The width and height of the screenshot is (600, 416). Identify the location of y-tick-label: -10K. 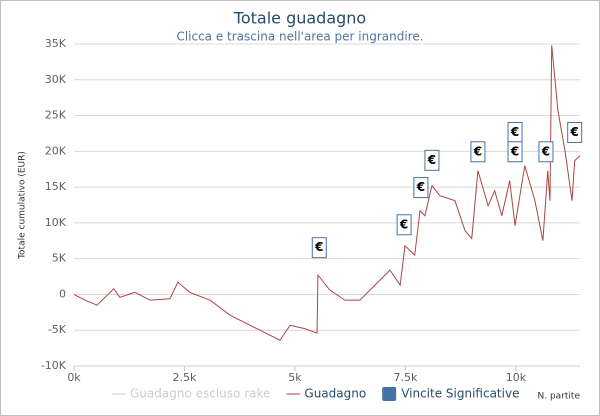
(54, 365).